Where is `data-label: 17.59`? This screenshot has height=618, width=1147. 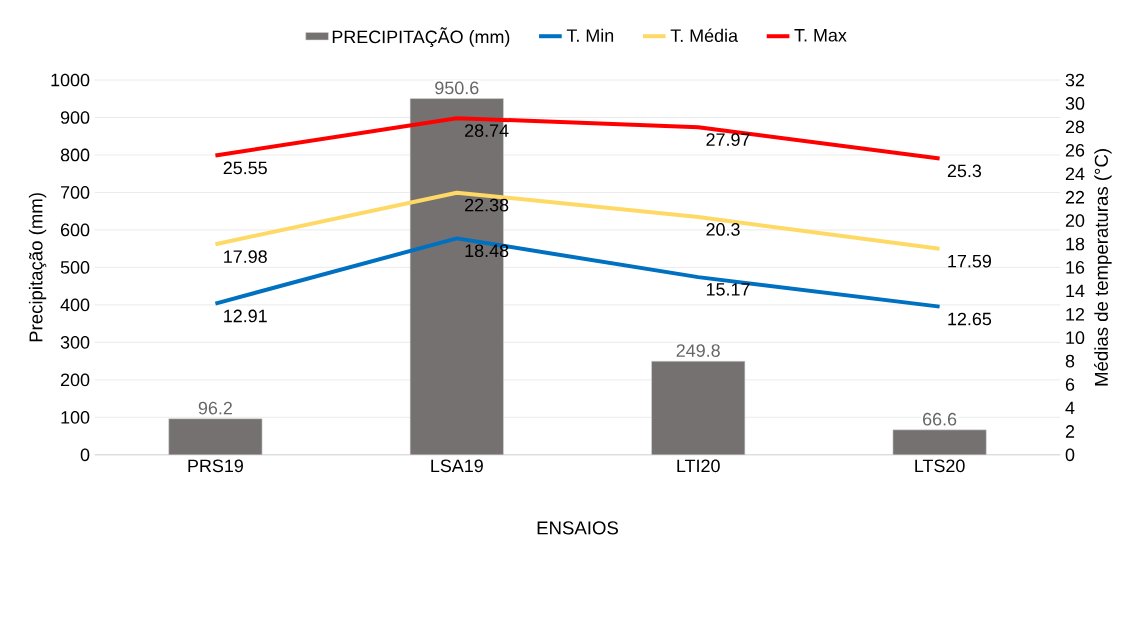
data-label: 17.59 is located at coordinates (969, 261).